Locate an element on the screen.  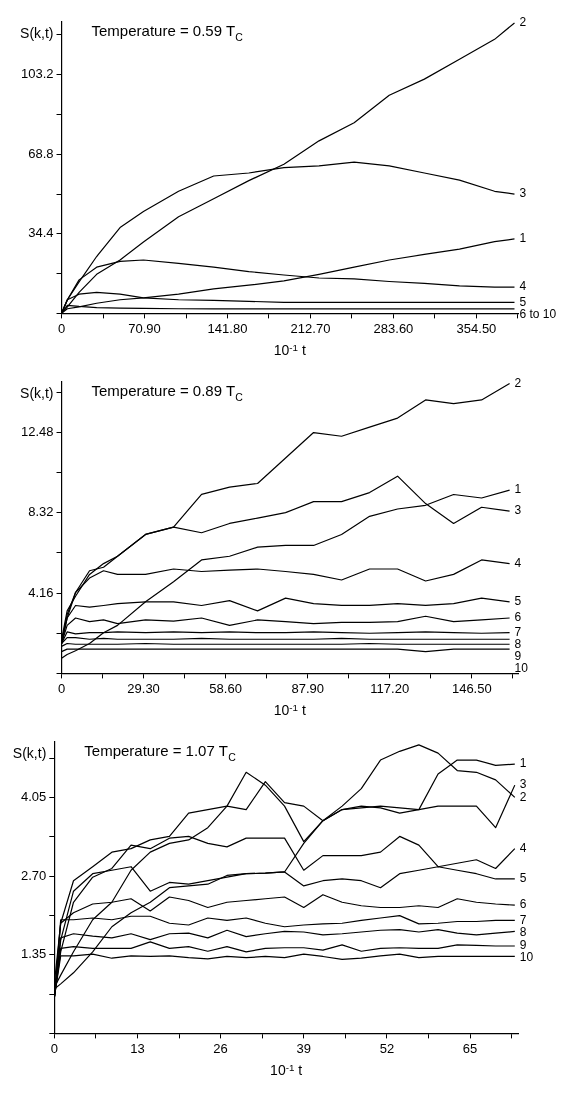
x-tick-label: 87.90 is located at coordinates (307, 688).